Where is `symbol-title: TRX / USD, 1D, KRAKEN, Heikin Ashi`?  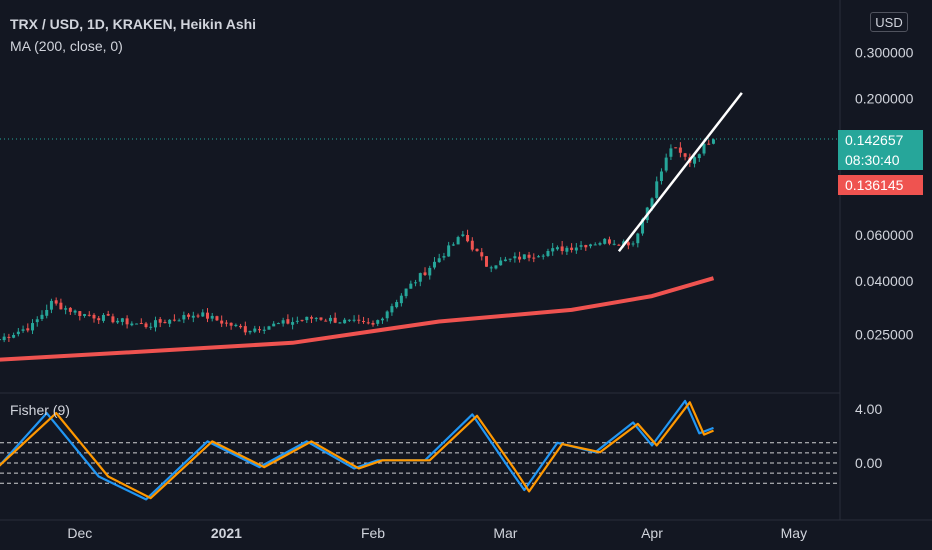
symbol-title: TRX / USD, 1D, KRAKEN, Heikin Ashi is located at coordinates (133, 24).